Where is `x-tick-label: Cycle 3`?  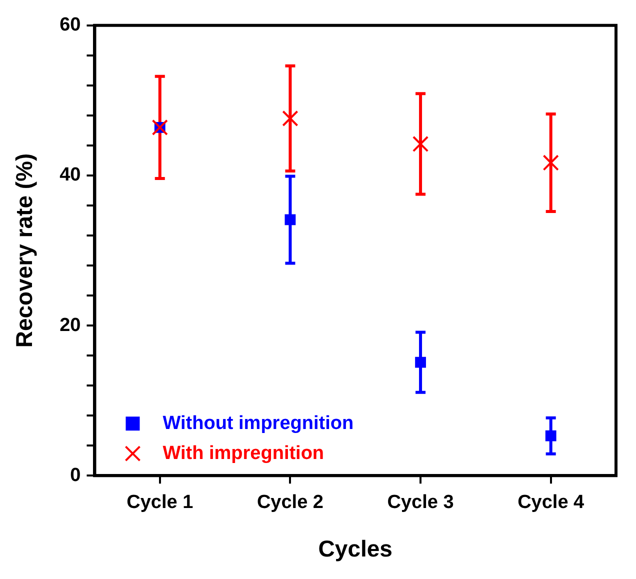
x-tick-label: Cycle 3 is located at coordinates (420, 503).